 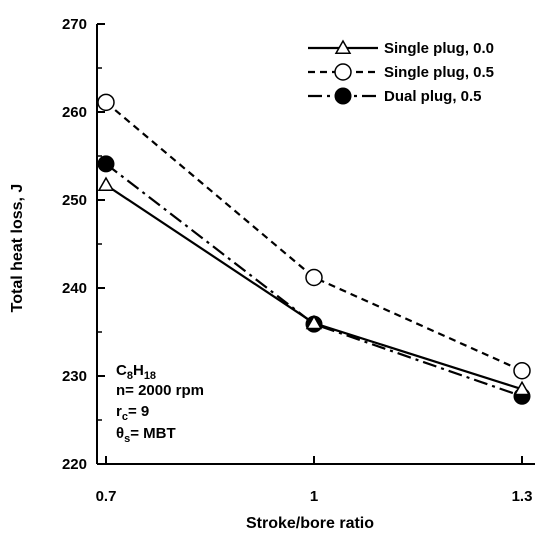 What do you see at coordinates (439, 48) in the screenshot?
I see `legend-label: Single plug, 0.0` at bounding box center [439, 48].